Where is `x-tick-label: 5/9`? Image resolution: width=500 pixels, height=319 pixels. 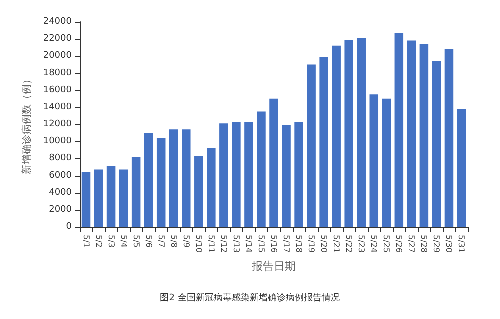
x-tick-label: 5/9 is located at coordinates (186, 241).